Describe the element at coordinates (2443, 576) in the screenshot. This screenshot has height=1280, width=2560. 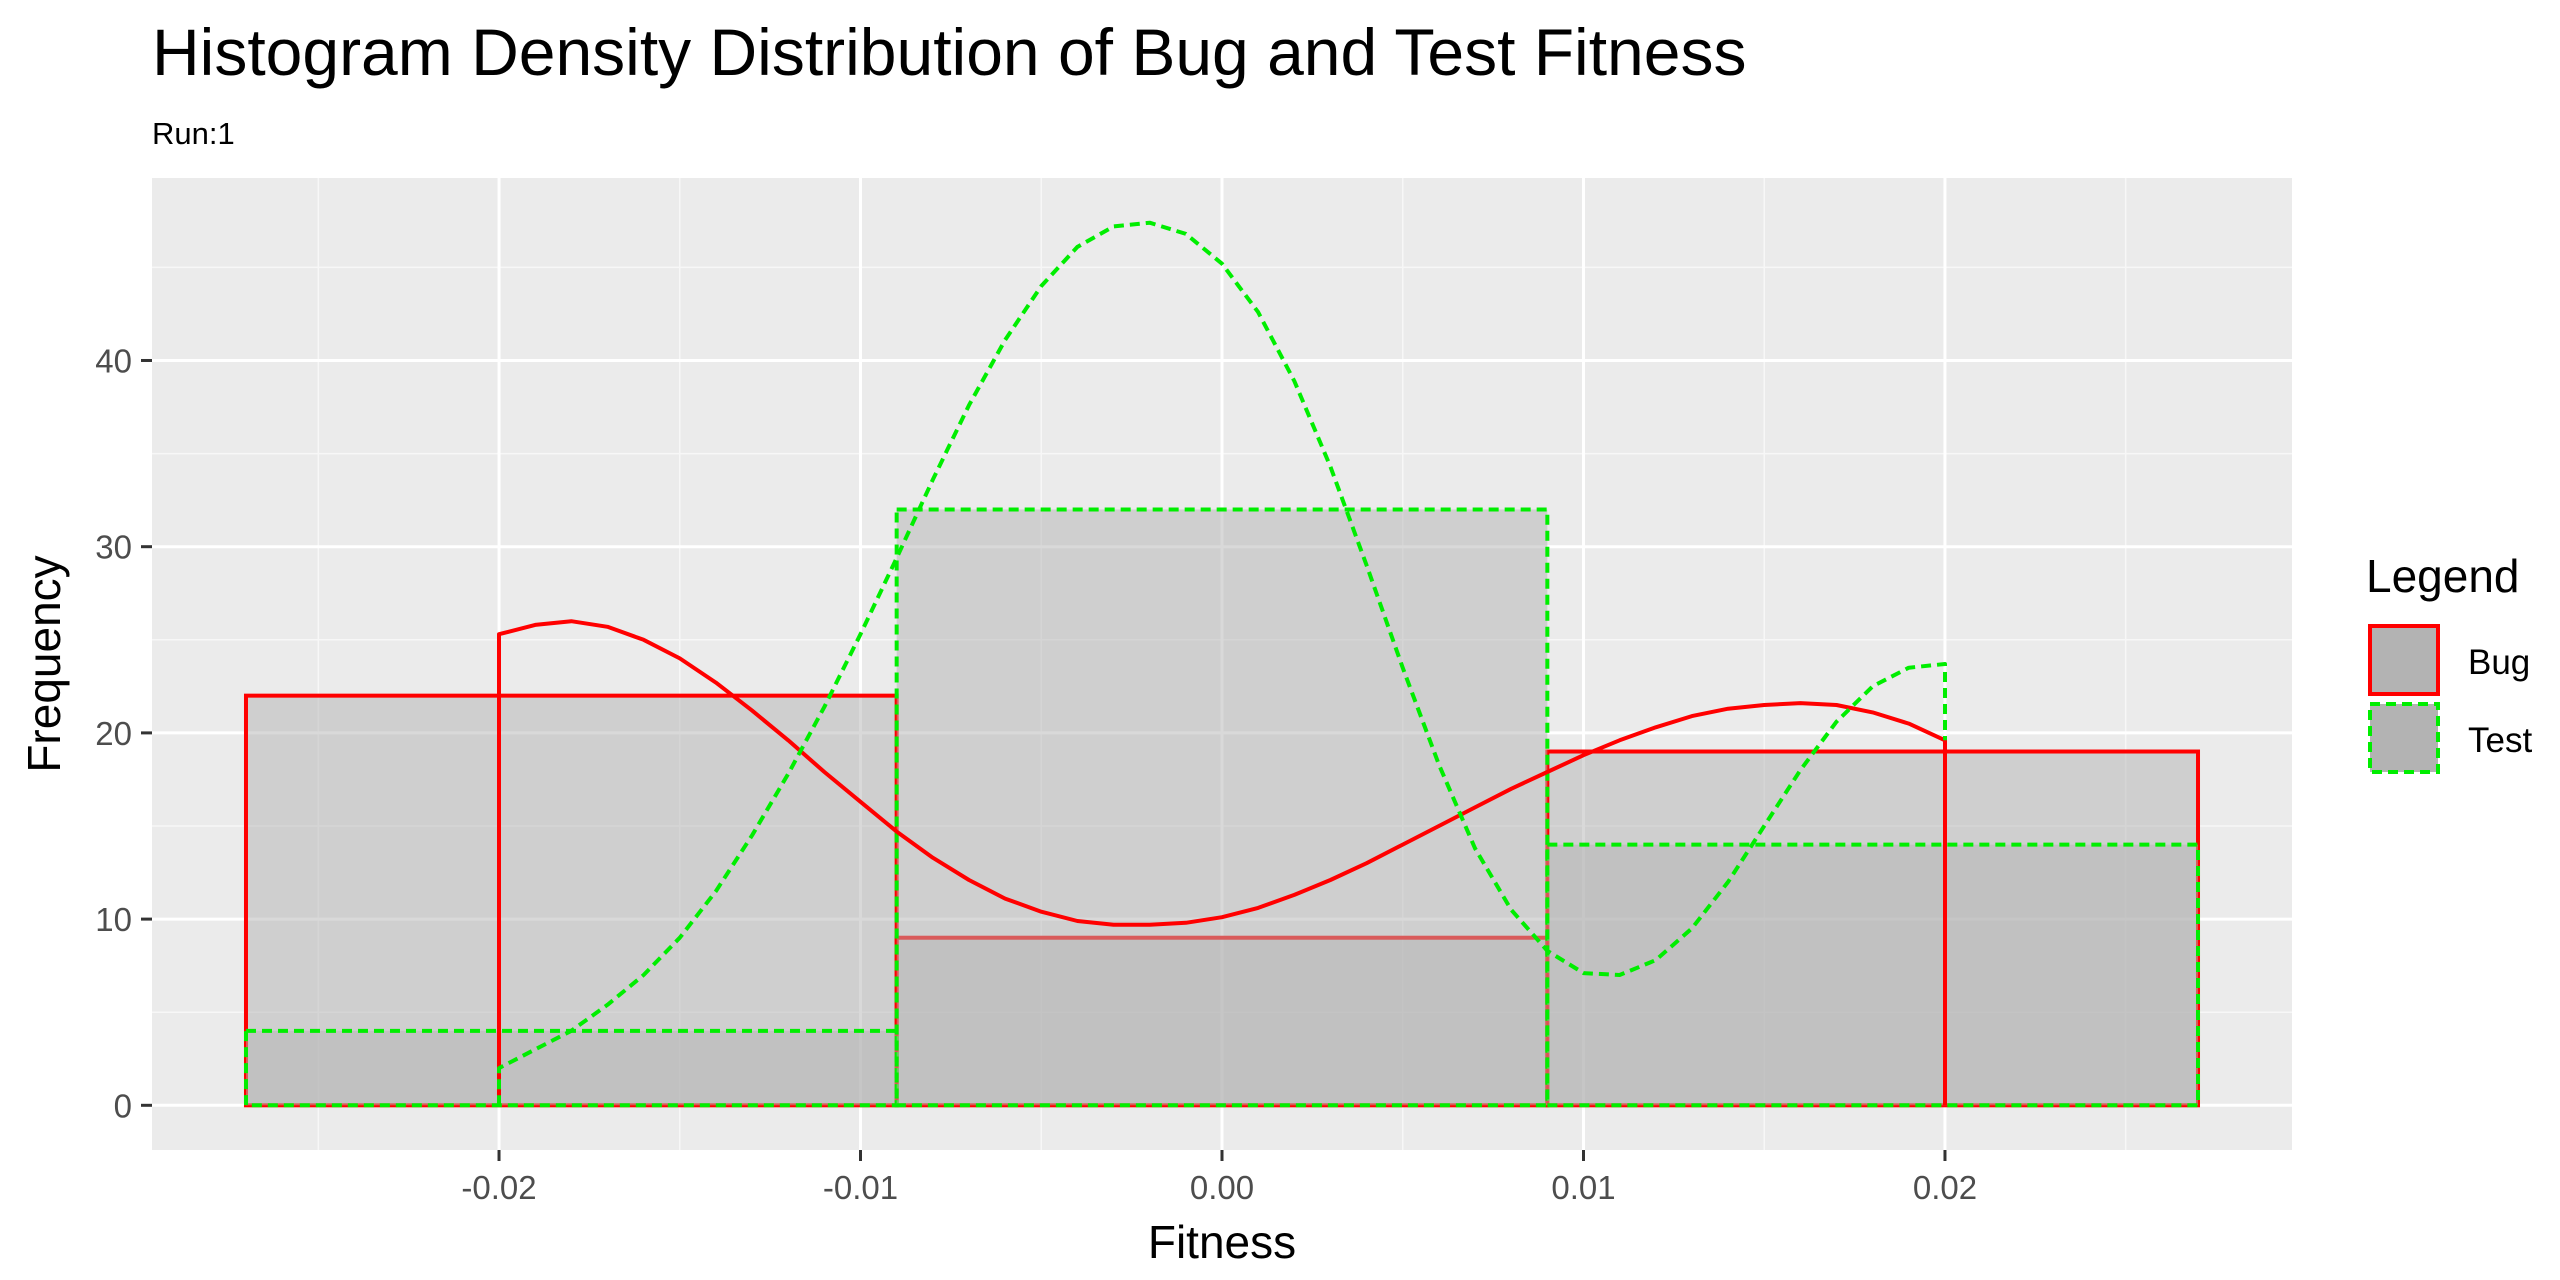
I see `legend-title: Legend` at that location.